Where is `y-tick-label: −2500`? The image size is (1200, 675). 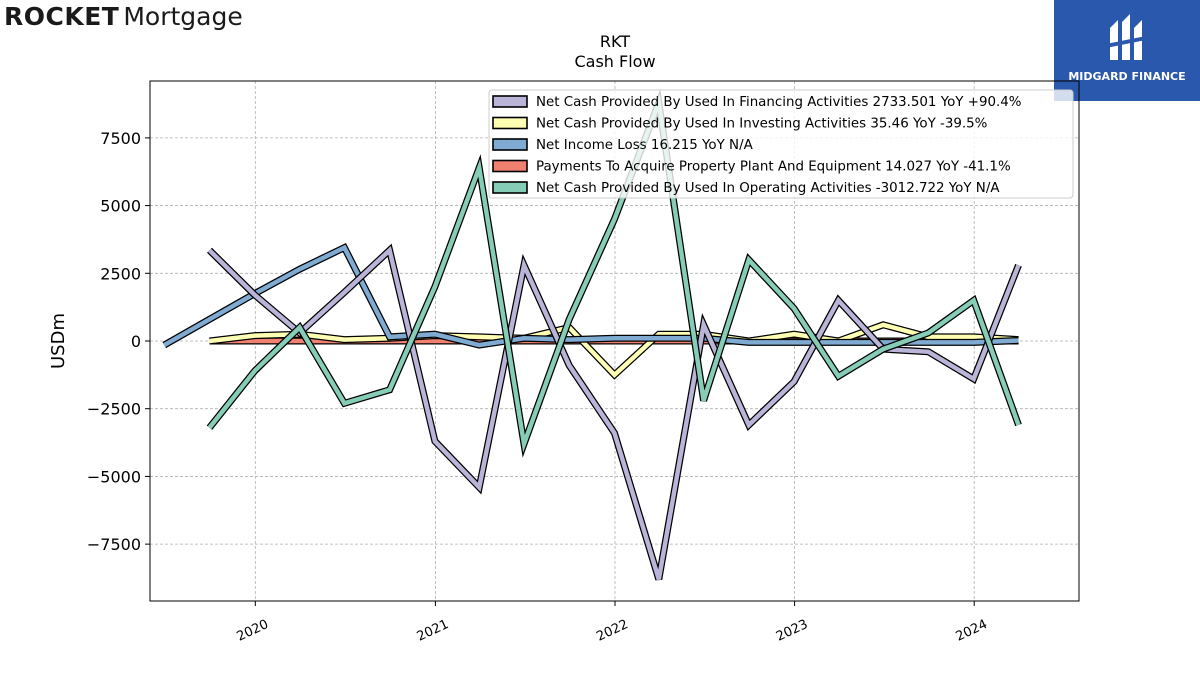
y-tick-label: −2500 is located at coordinates (114, 409).